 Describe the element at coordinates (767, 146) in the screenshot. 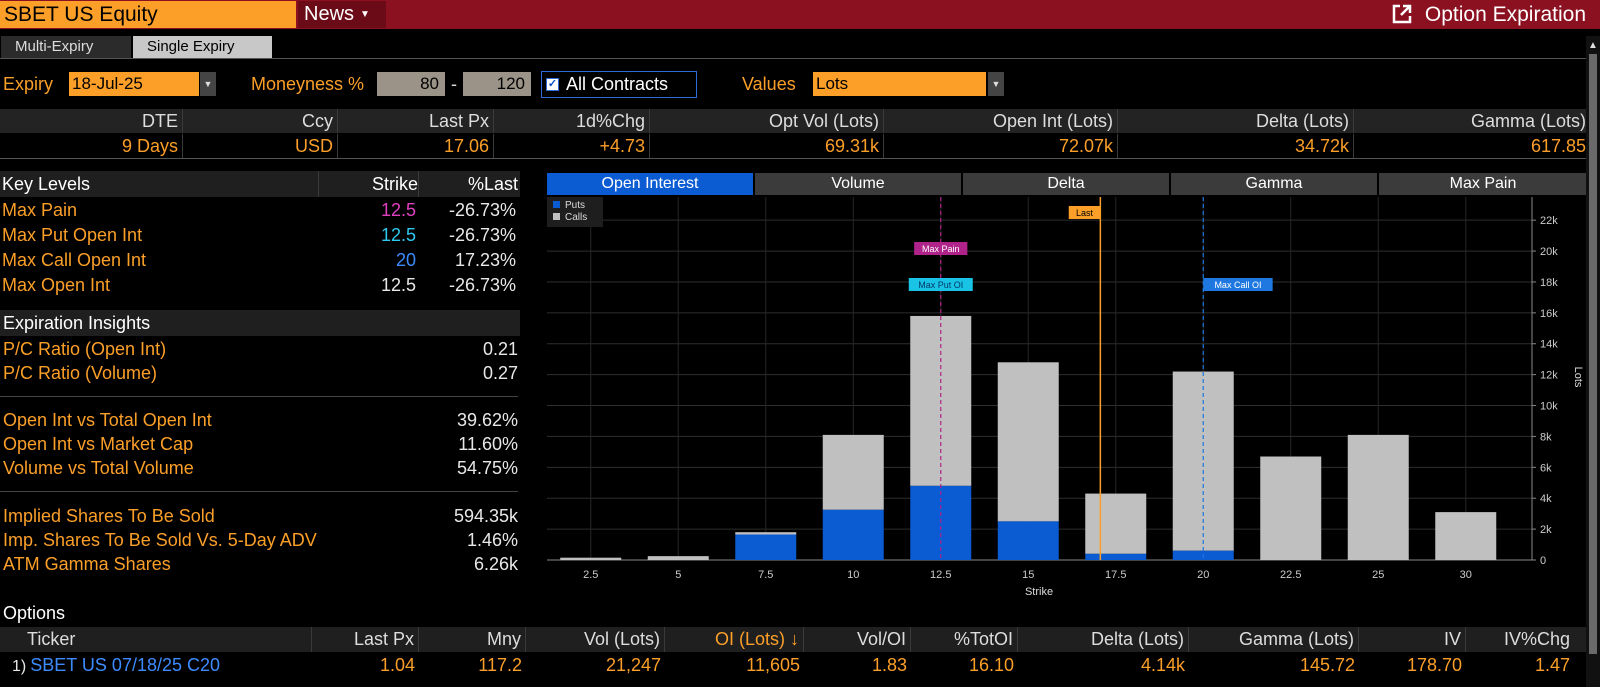

I see `stats-value-opt-vol: 69.31k` at that location.